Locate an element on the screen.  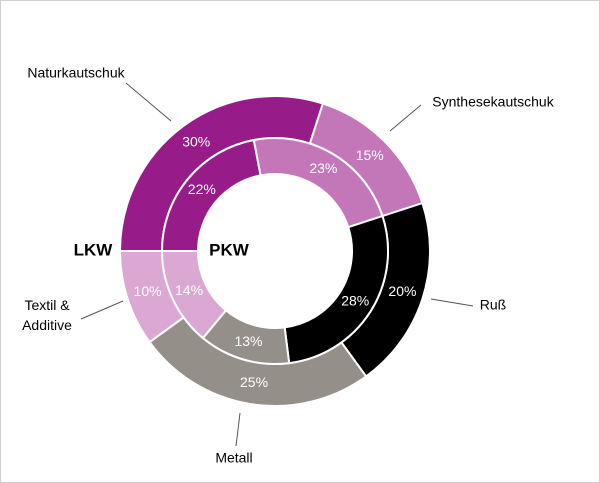
value-label: 13% is located at coordinates (248, 341).